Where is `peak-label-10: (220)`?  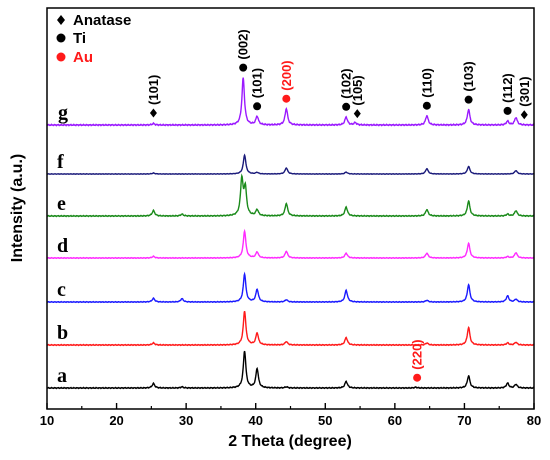
peak-label-10: (220) is located at coordinates (417, 354).